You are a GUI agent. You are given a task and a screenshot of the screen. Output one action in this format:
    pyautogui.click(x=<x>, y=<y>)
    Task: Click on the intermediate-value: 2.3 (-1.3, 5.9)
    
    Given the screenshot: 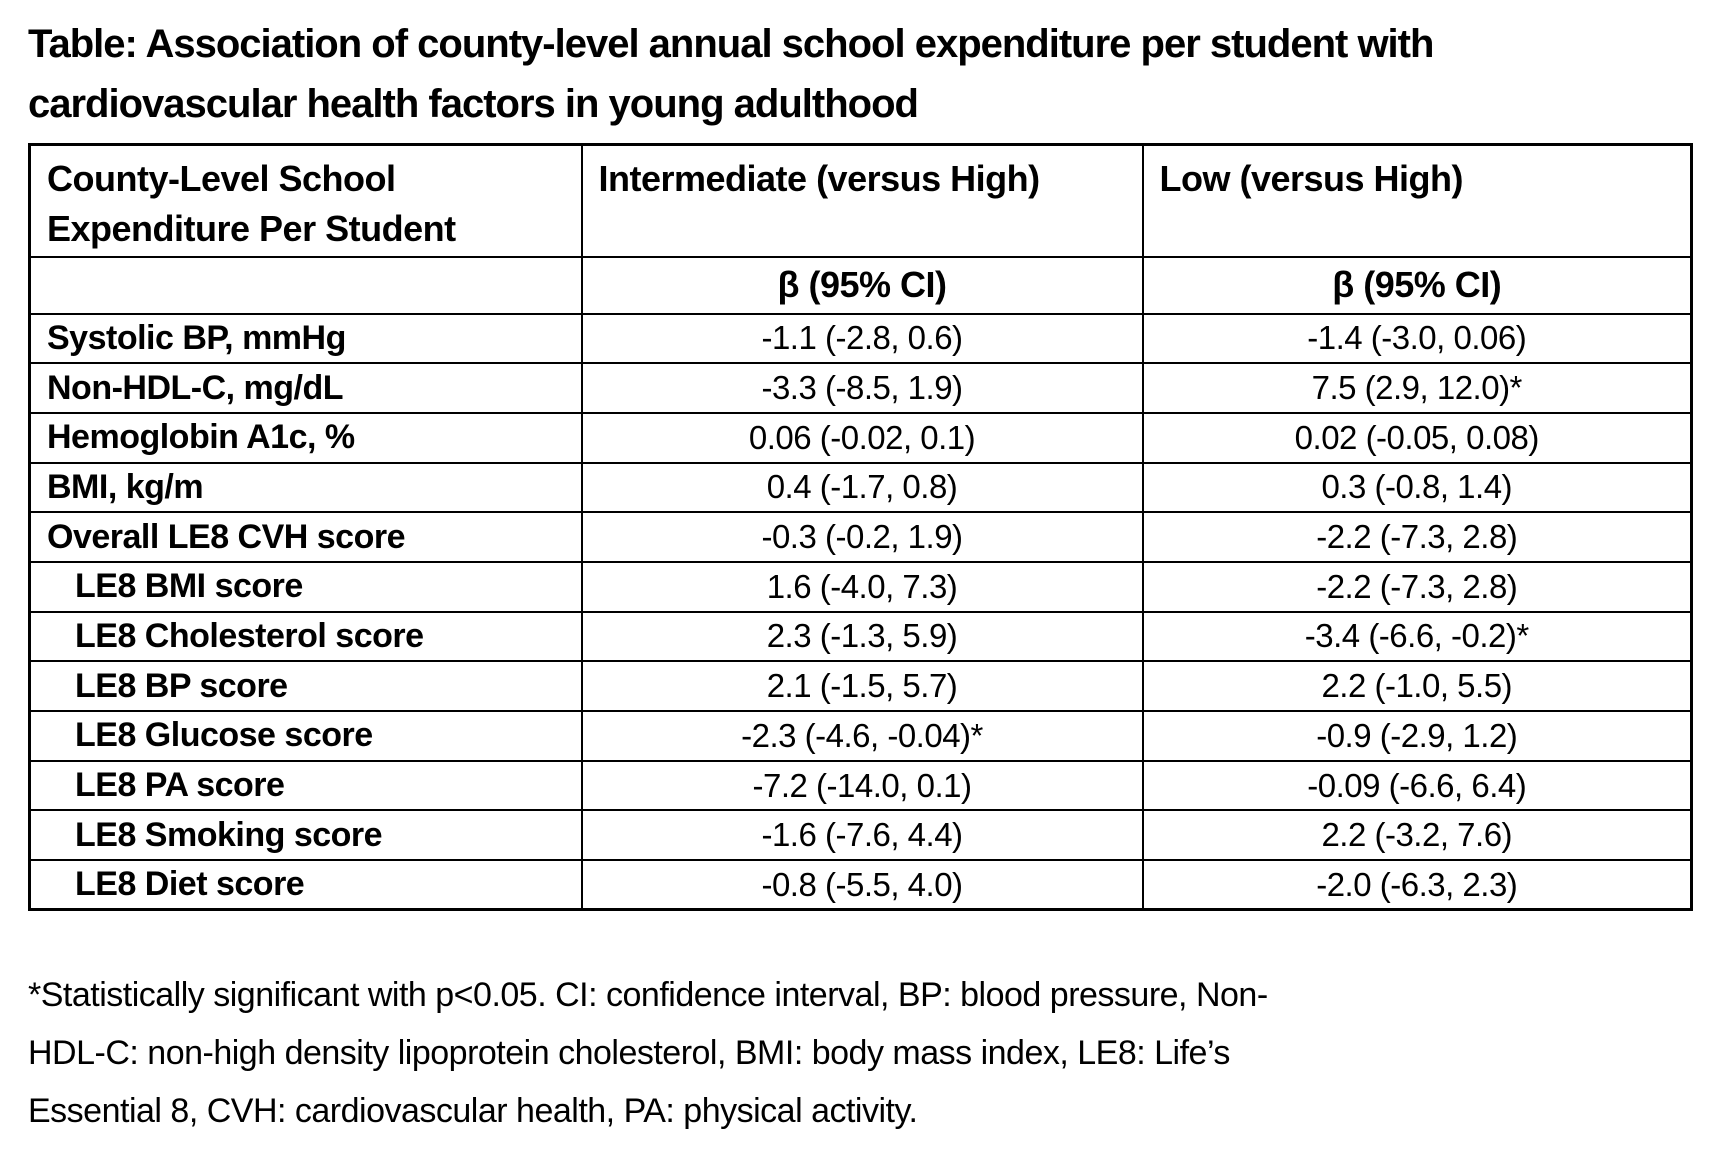 What is the action you would take?
    pyautogui.click(x=862, y=636)
    